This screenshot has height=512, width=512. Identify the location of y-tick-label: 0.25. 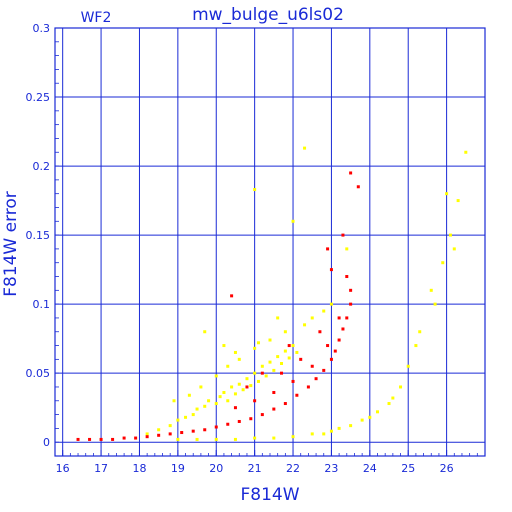
(38, 97).